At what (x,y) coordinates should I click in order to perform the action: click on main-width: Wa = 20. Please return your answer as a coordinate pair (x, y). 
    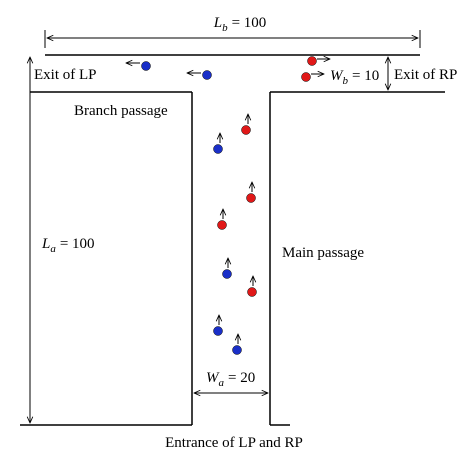
    Looking at the image, I should click on (230, 379).